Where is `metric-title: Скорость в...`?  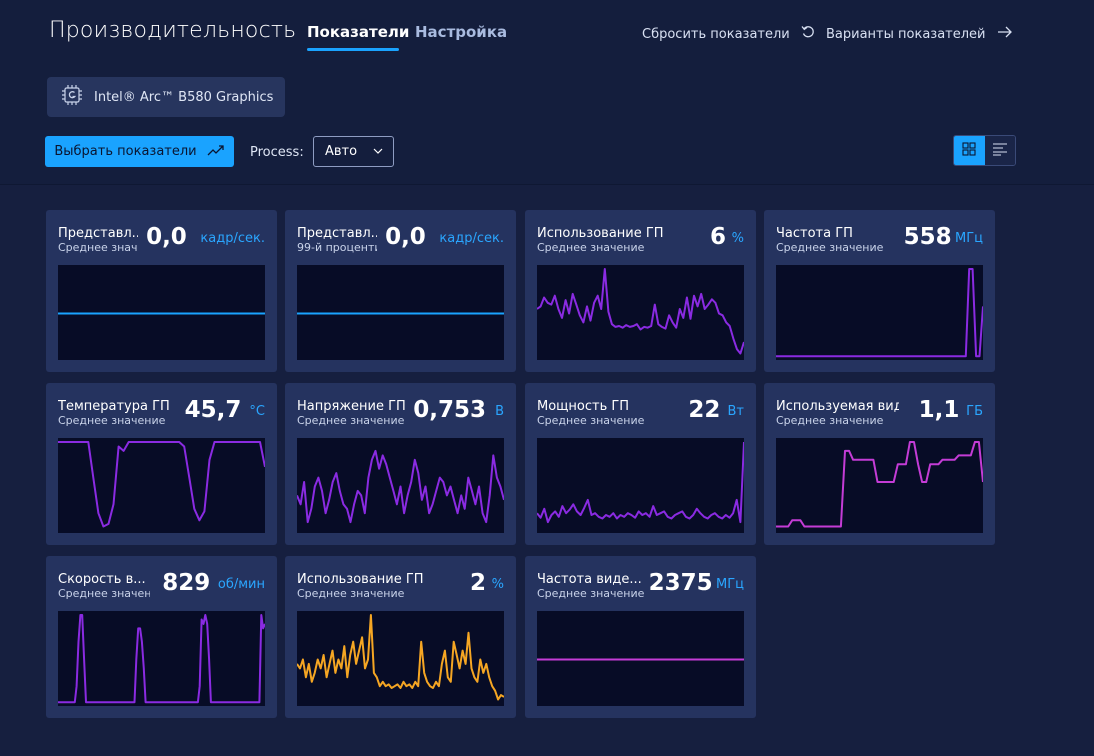
metric-title: Скорость в... is located at coordinates (102, 579).